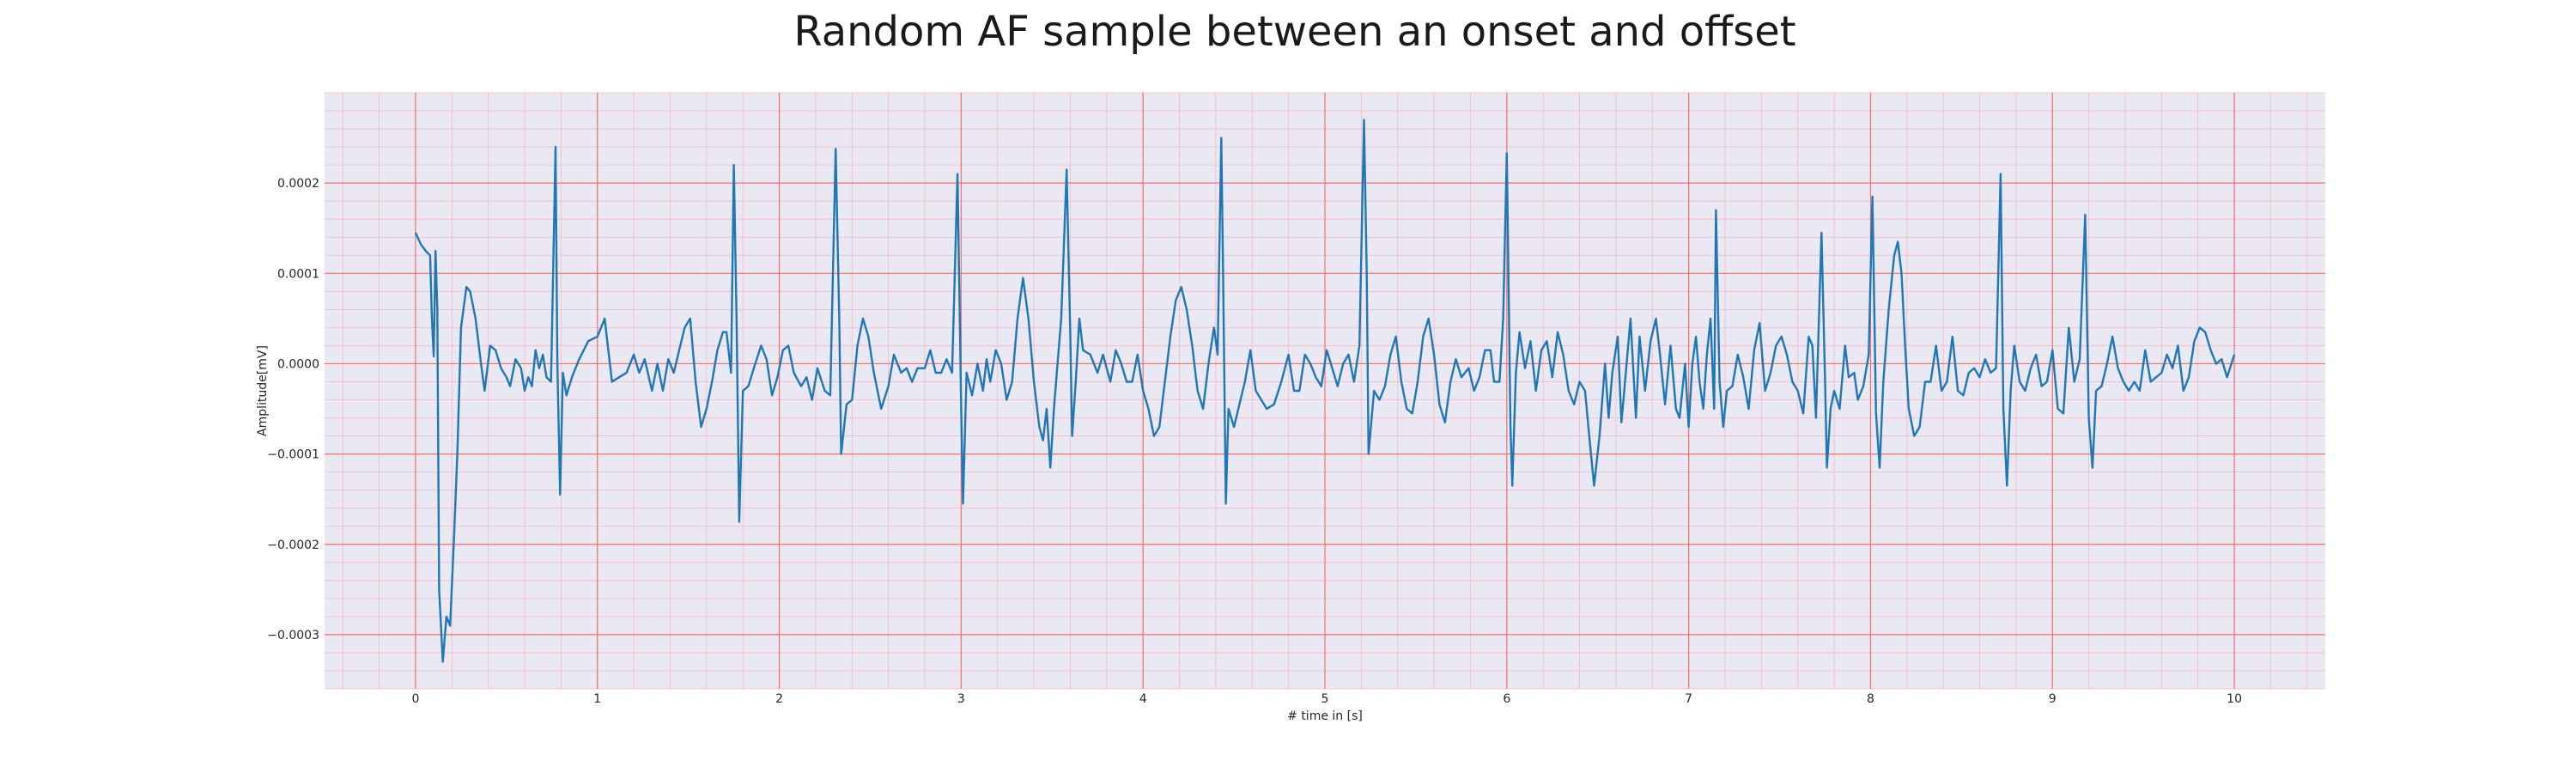 The width and height of the screenshot is (2576, 773). I want to click on x-tick-label: 2, so click(779, 699).